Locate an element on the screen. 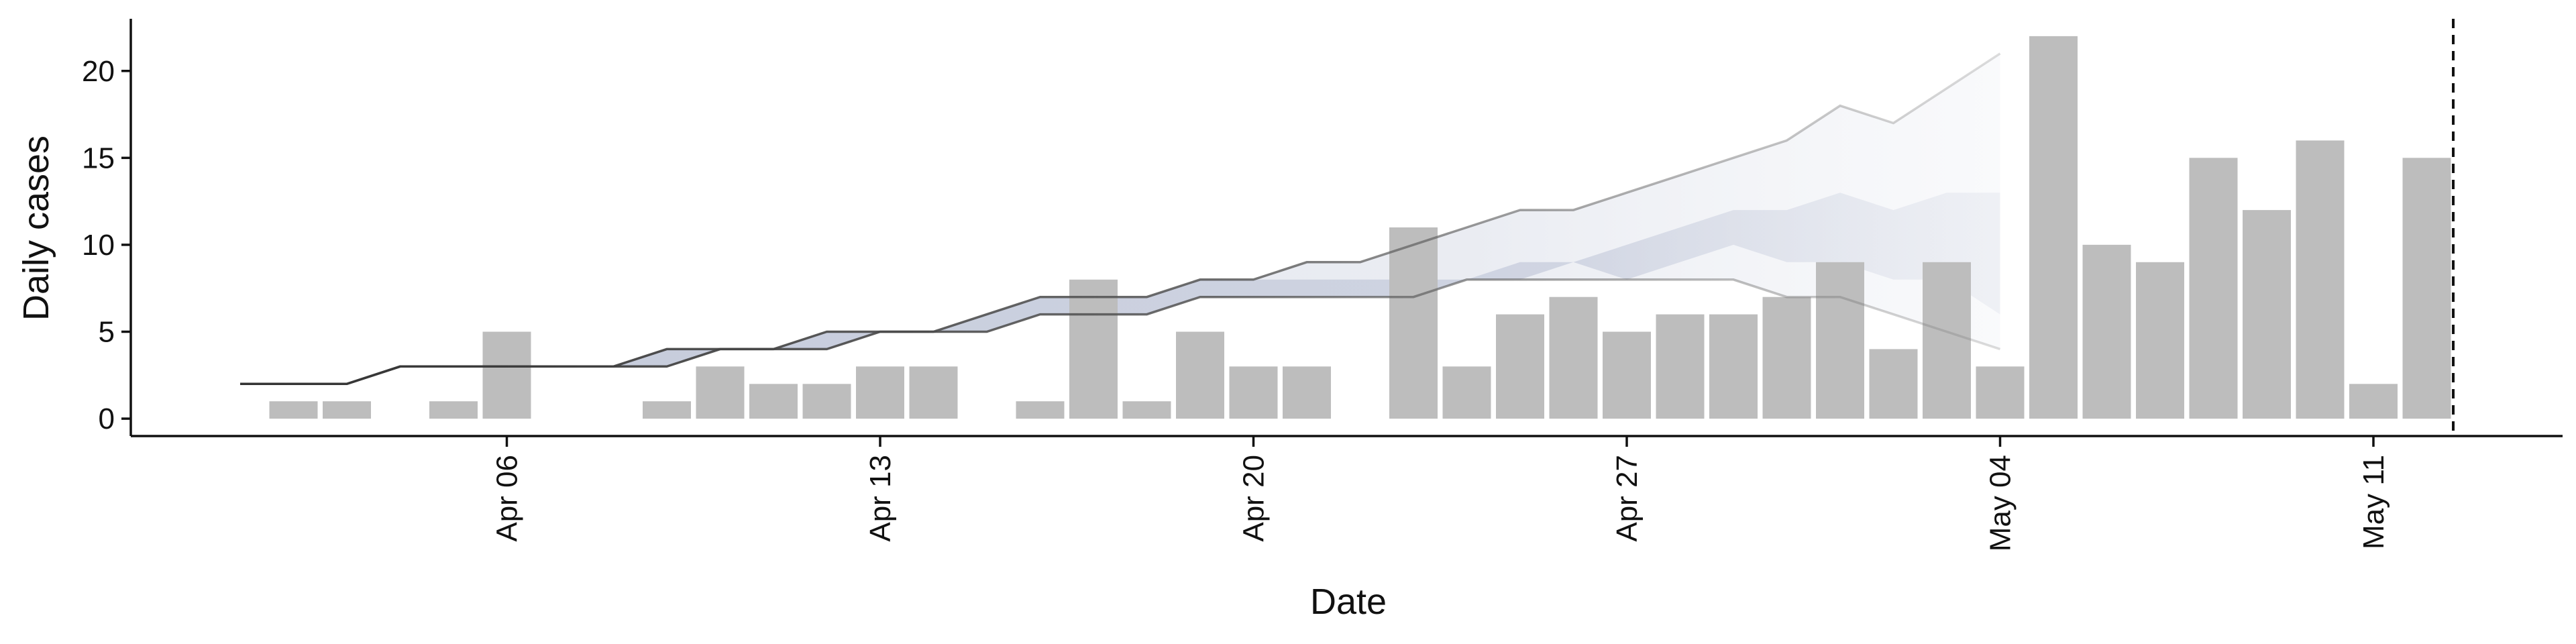 This screenshot has height=644, width=2576. y-tick-label: 5 is located at coordinates (107, 332).